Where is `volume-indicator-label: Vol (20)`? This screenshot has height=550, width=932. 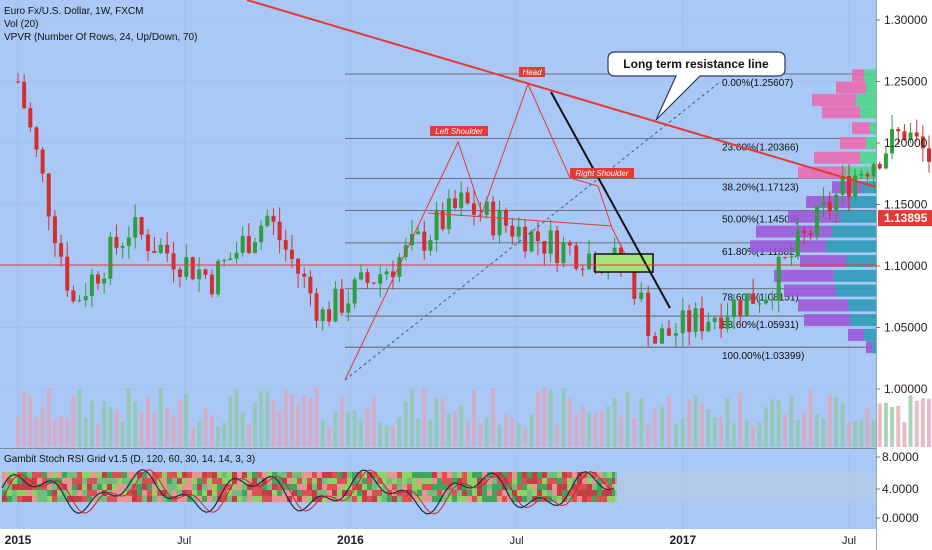 volume-indicator-label: Vol (20) is located at coordinates (21, 24).